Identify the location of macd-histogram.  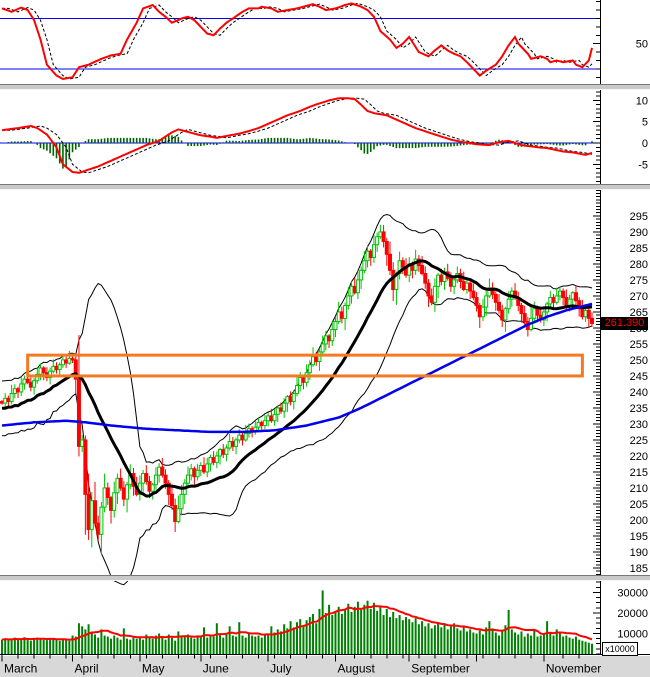
(298, 152).